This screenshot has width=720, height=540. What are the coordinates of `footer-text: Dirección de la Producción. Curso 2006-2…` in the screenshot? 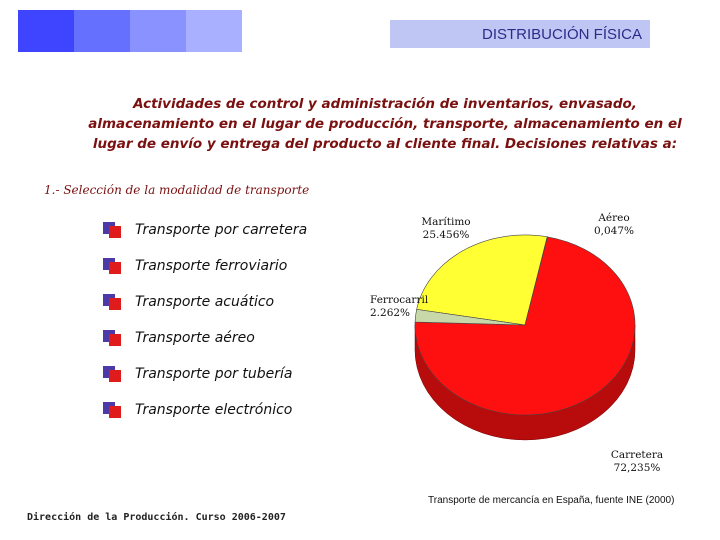 It's located at (156, 517).